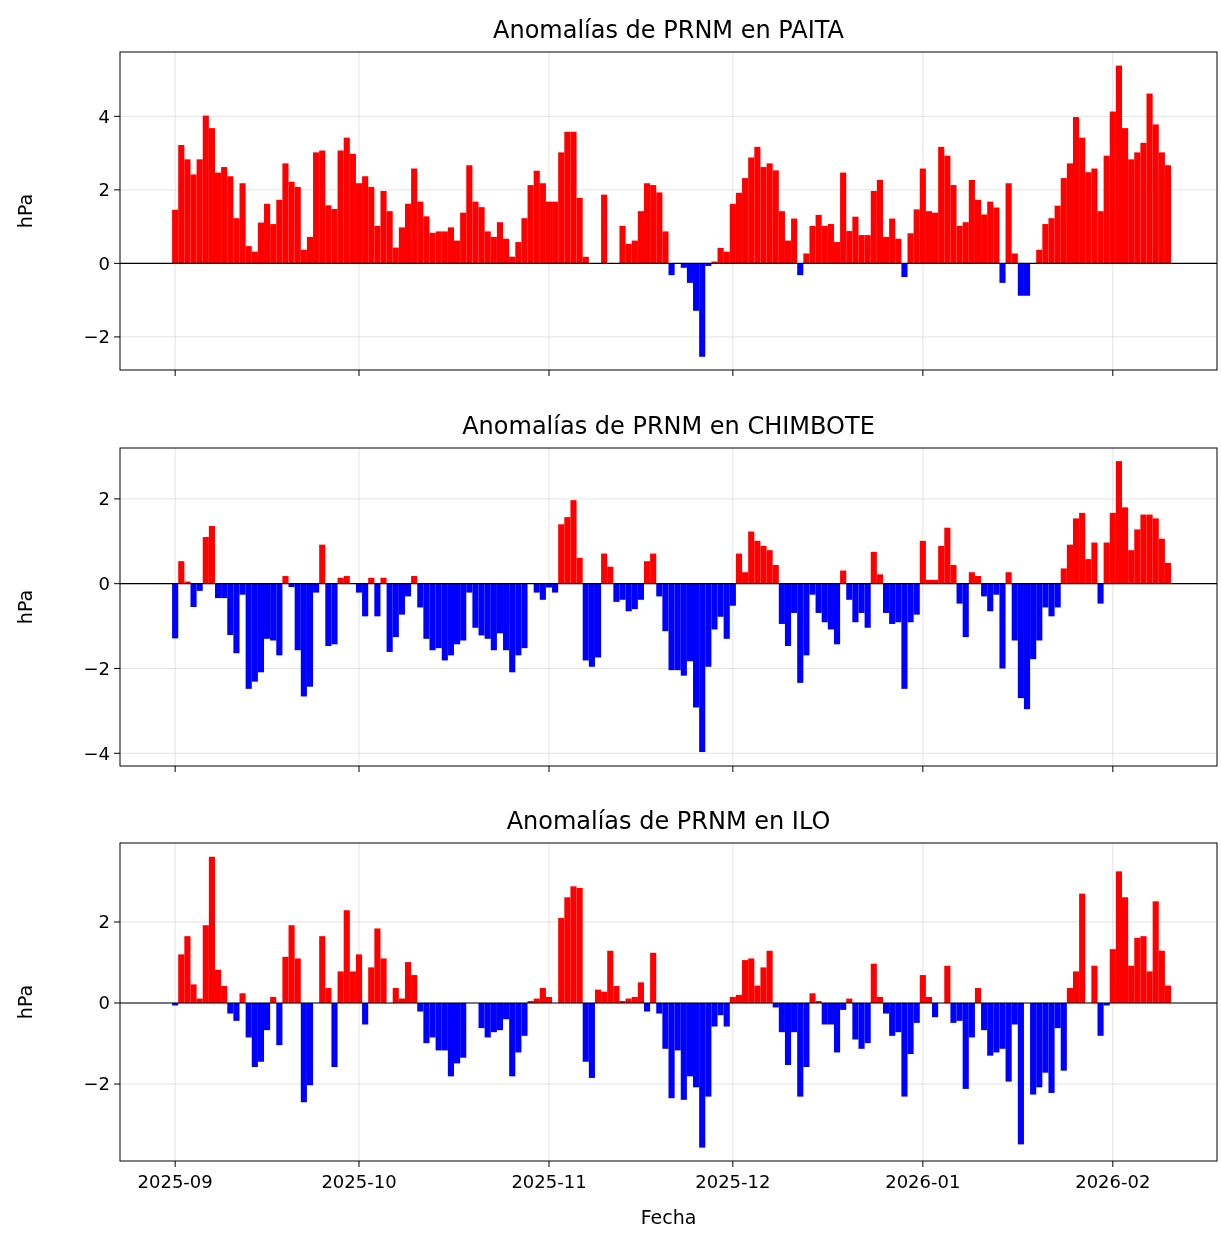 The width and height of the screenshot is (1221, 1240). I want to click on y-tick-label: 4, so click(104, 116).